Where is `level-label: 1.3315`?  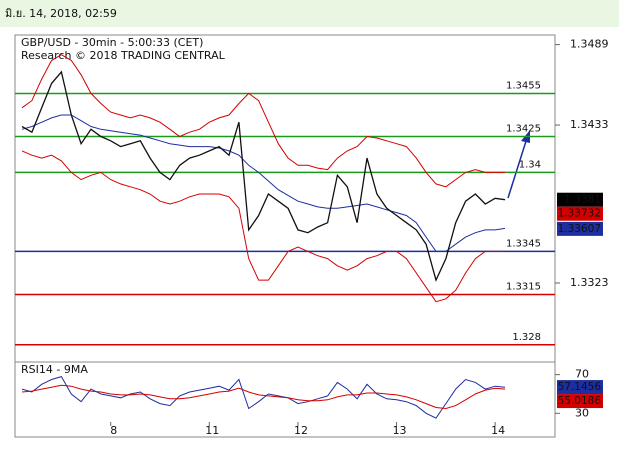 level-label: 1.3315 is located at coordinates (523, 287).